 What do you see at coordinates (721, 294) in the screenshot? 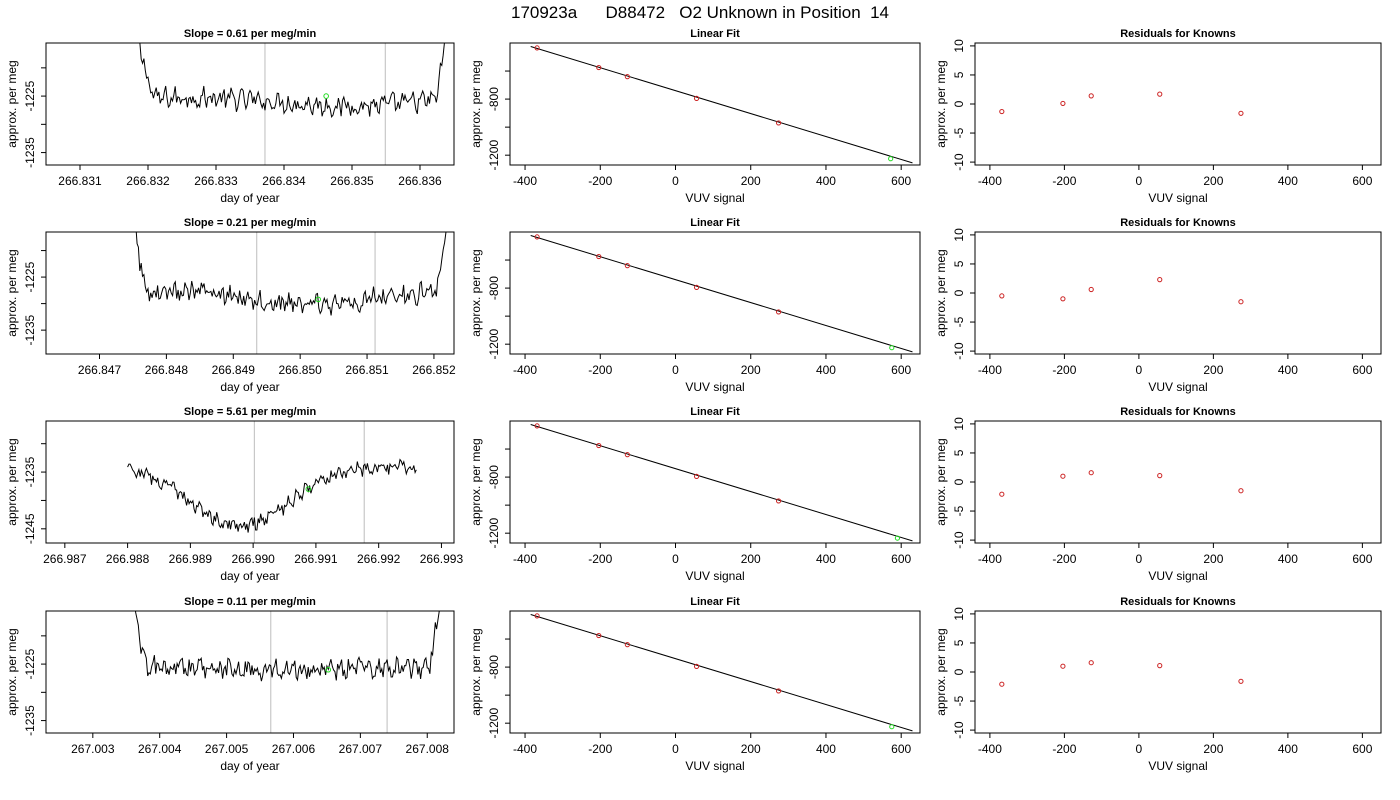
I see `fit-line` at bounding box center [721, 294].